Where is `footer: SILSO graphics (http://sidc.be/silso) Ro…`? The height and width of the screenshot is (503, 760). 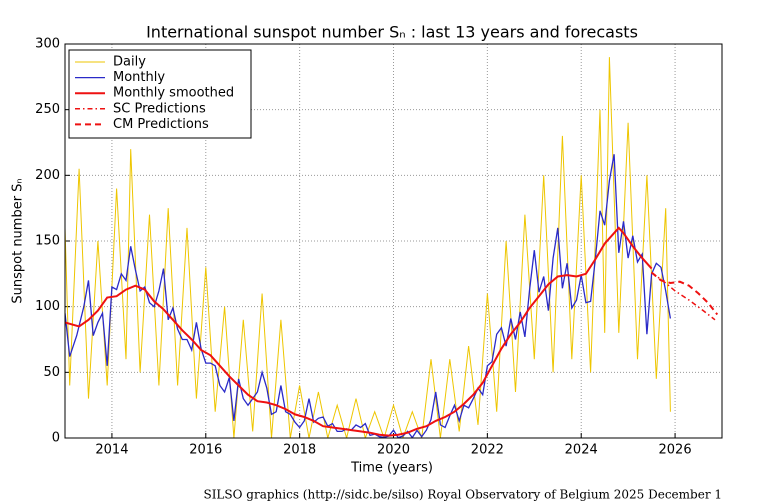 footer: SILSO graphics (http://sidc.be/silso) Ro… is located at coordinates (462, 495).